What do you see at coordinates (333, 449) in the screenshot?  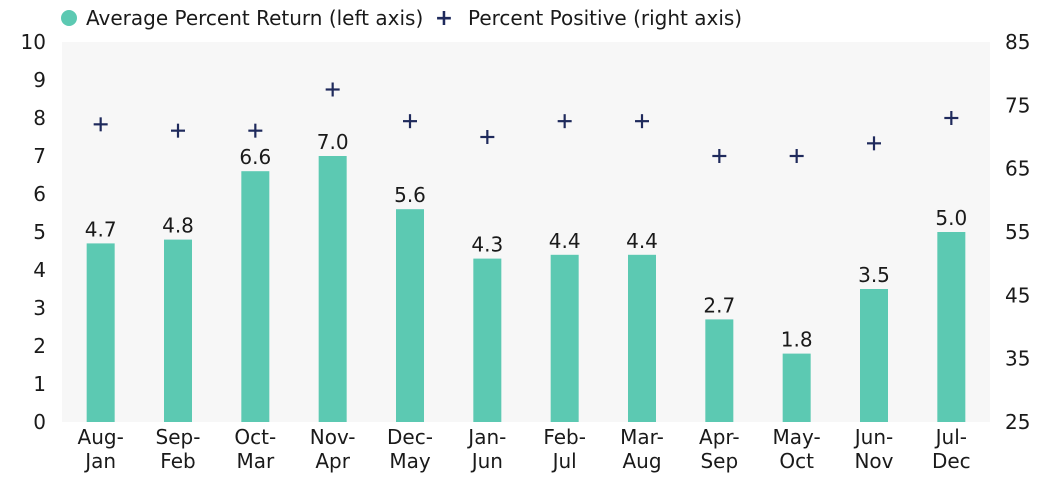 I see `category-label: Nov-Apr` at bounding box center [333, 449].